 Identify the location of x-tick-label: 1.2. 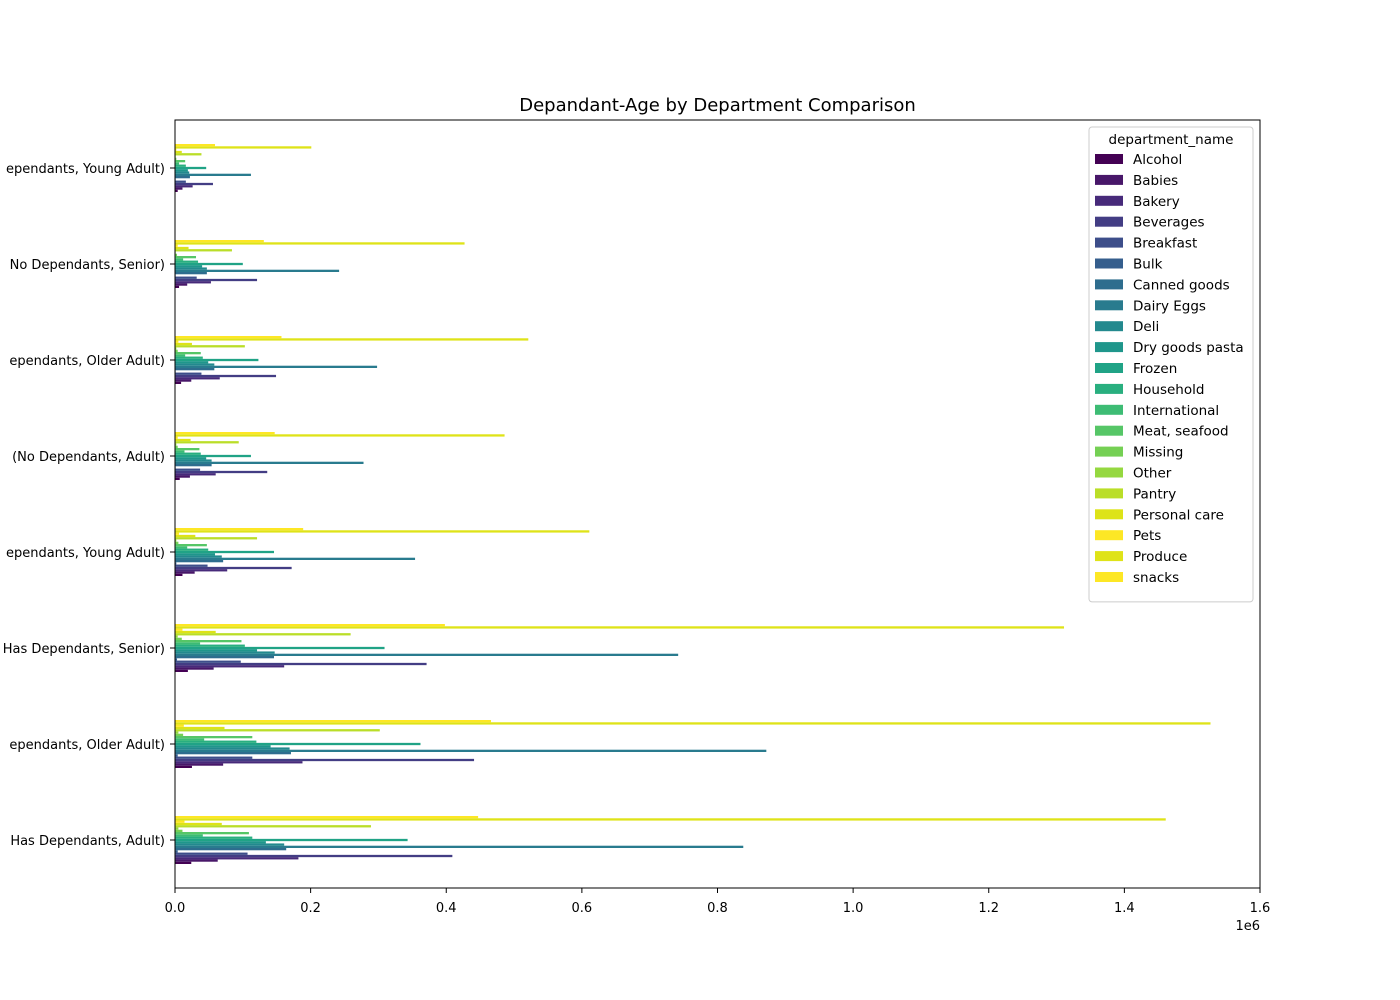
(988, 908).